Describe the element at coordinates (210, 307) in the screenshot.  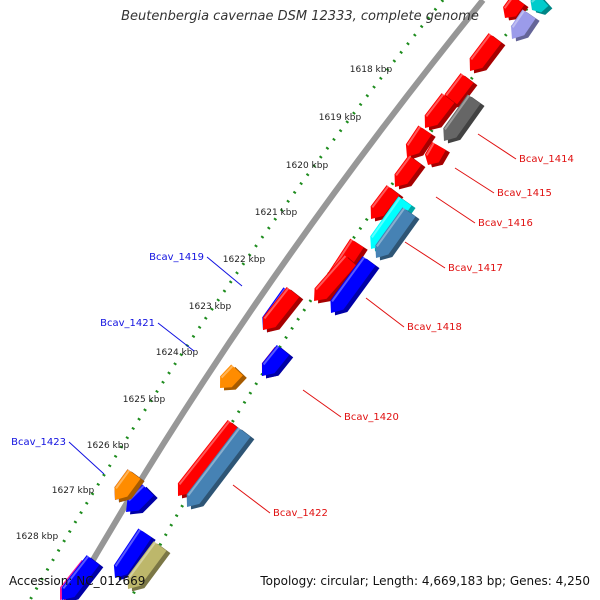
I see `ruler-tick-label: 1623 kbp` at that location.